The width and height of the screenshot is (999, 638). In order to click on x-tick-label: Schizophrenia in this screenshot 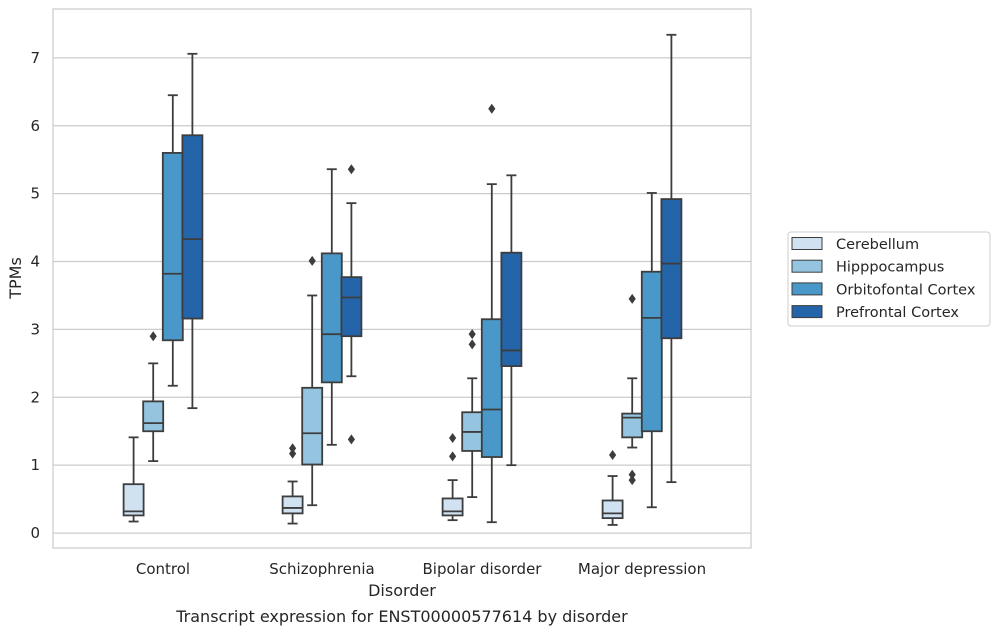, I will do `click(321, 569)`.